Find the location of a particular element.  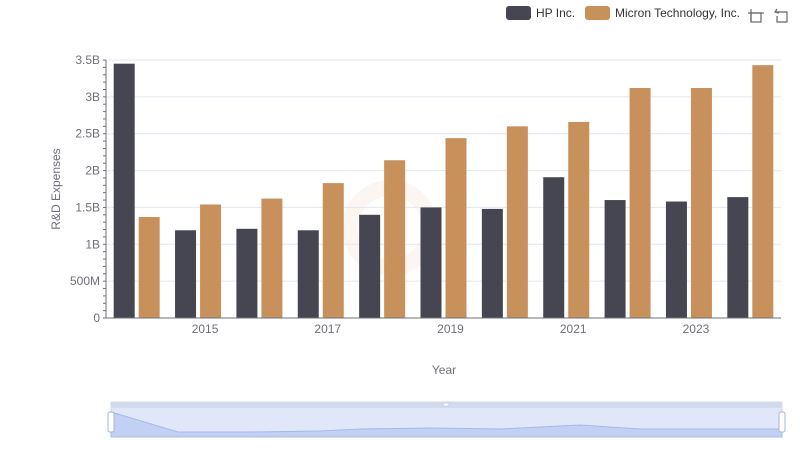

y-tick-label: 2B is located at coordinates (92, 171).